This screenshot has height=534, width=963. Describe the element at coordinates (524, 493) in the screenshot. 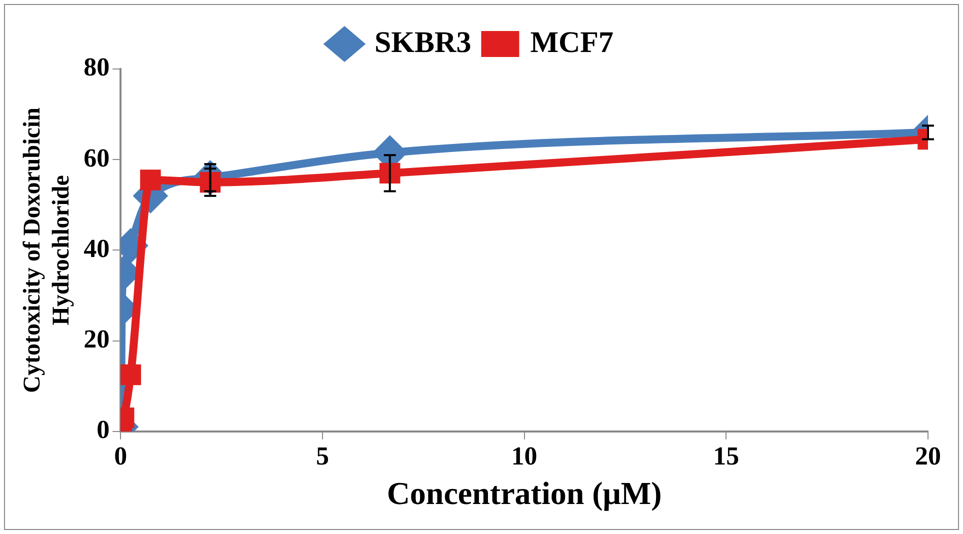

I see `x-axis-title: Concentration (μM)` at that location.